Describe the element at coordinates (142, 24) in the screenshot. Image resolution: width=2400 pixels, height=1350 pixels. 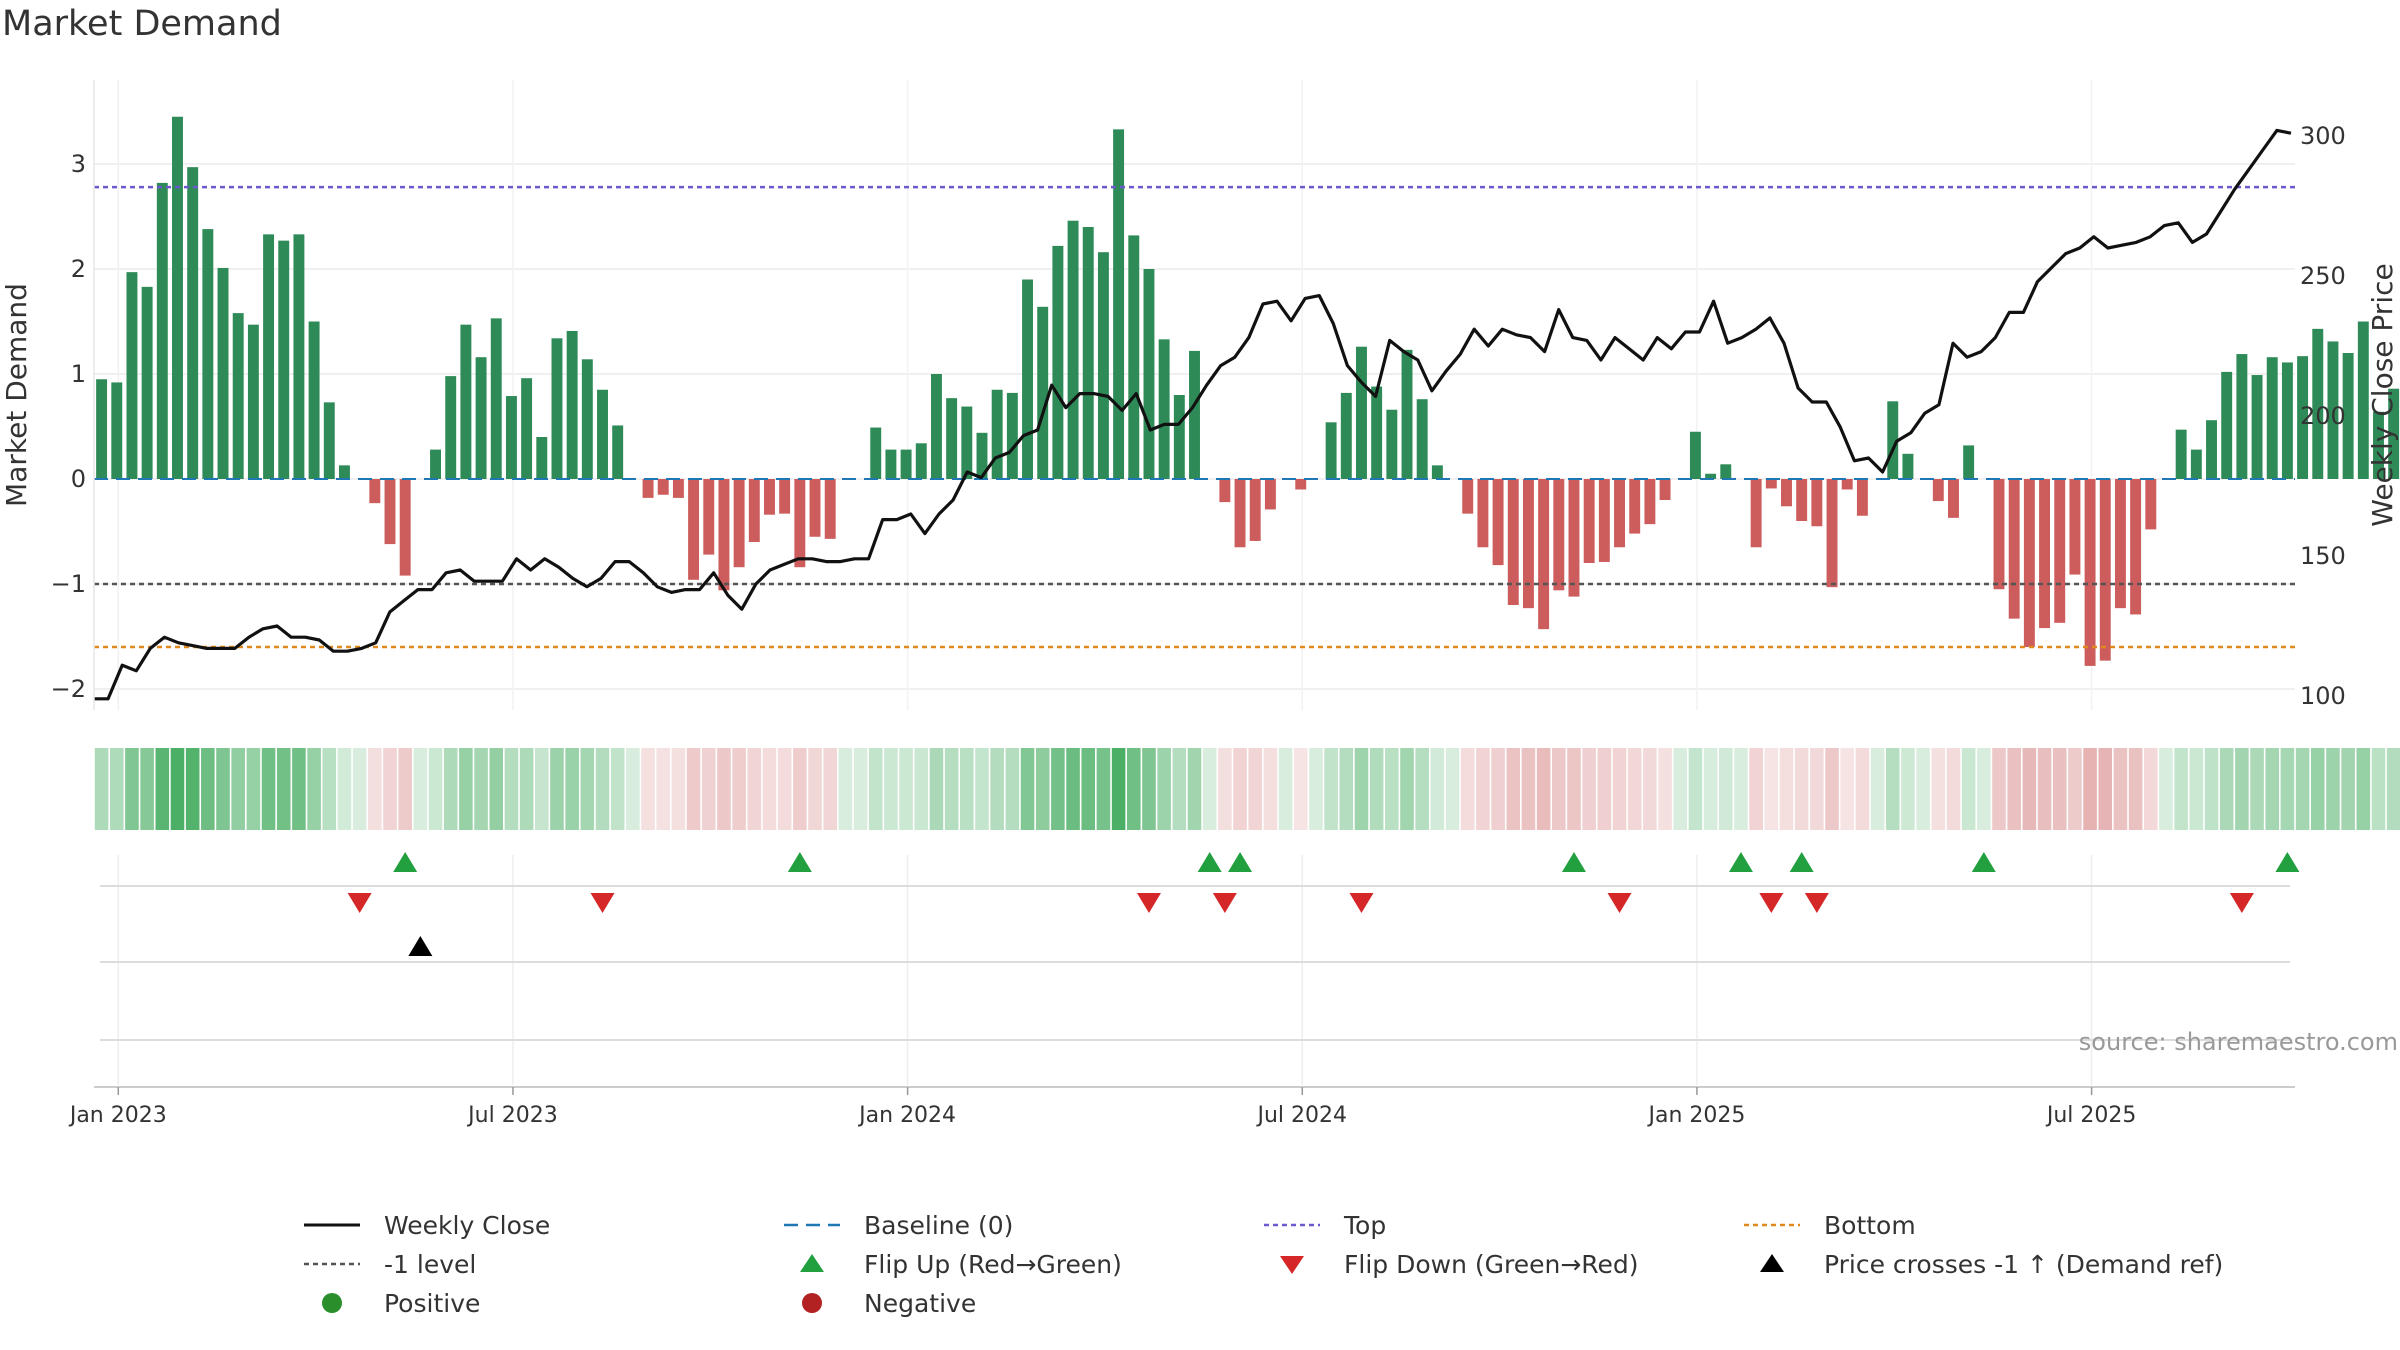
I see `chart-title: Market Demand` at that location.